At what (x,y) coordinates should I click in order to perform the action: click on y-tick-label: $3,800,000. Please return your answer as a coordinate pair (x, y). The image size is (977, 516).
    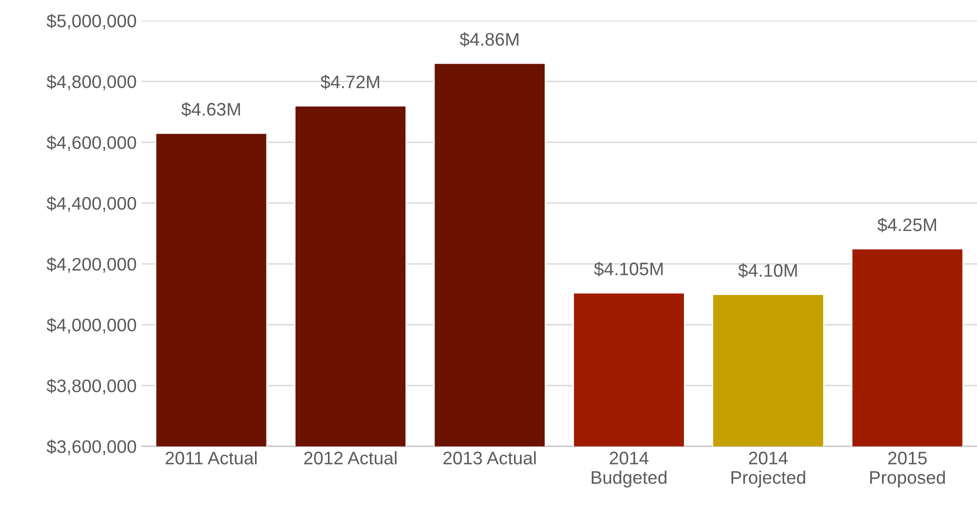
    Looking at the image, I should click on (91, 386).